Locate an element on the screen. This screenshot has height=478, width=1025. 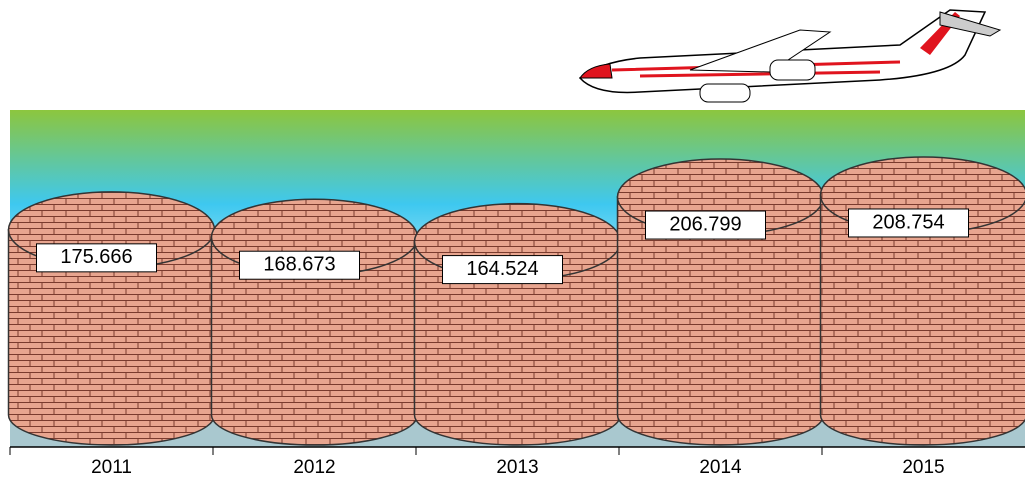
x-tick-label: 2015 is located at coordinates (923, 467).